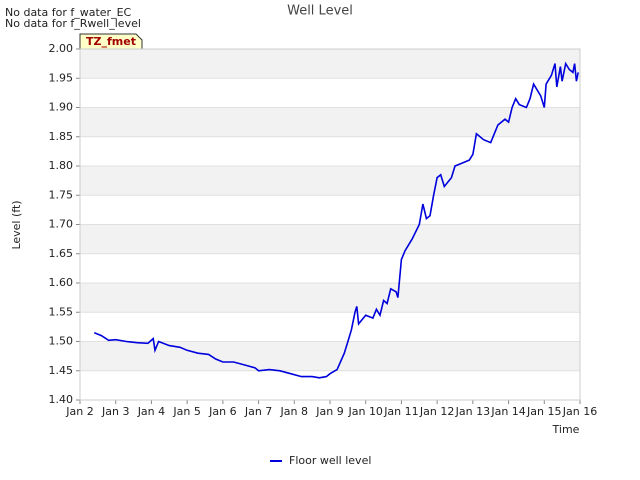  I want to click on y-tick-label: 1.90, so click(61, 107).